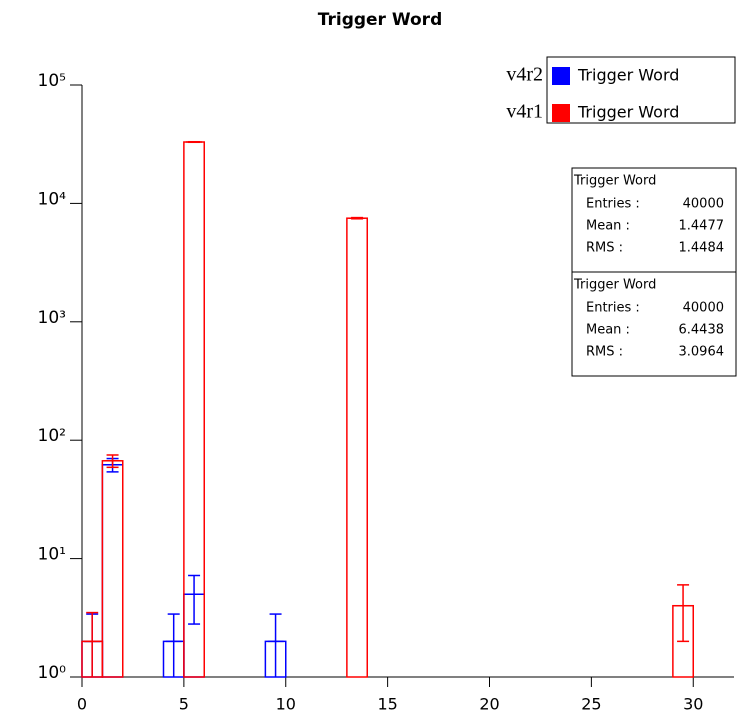 Image resolution: width=742 pixels, height=720 pixels. Describe the element at coordinates (52, 555) in the screenshot. I see `y-tick-label: 10¹` at that location.